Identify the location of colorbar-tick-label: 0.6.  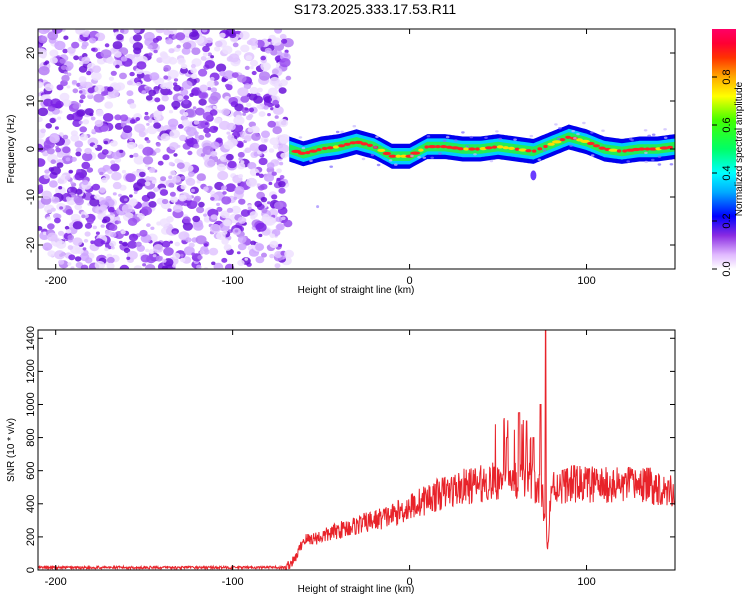
(727, 124).